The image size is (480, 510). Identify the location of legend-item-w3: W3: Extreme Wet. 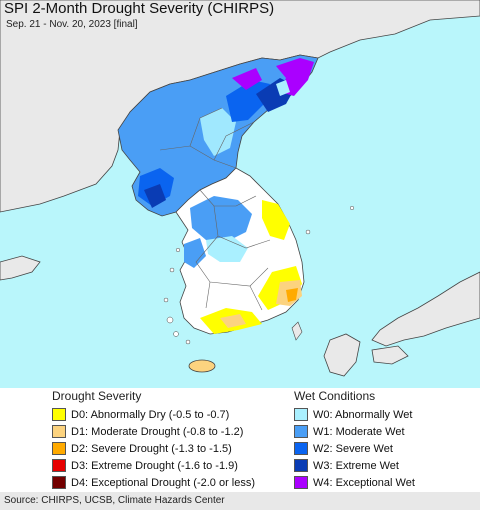
(384, 465).